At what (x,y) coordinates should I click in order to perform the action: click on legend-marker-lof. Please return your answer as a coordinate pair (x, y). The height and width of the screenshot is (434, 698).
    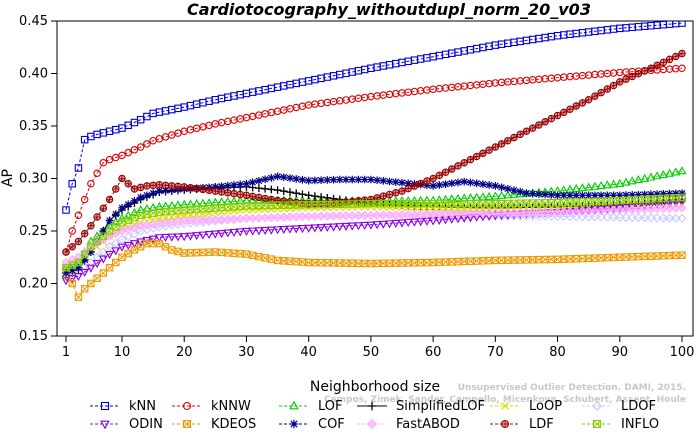
    Looking at the image, I should click on (294, 405).